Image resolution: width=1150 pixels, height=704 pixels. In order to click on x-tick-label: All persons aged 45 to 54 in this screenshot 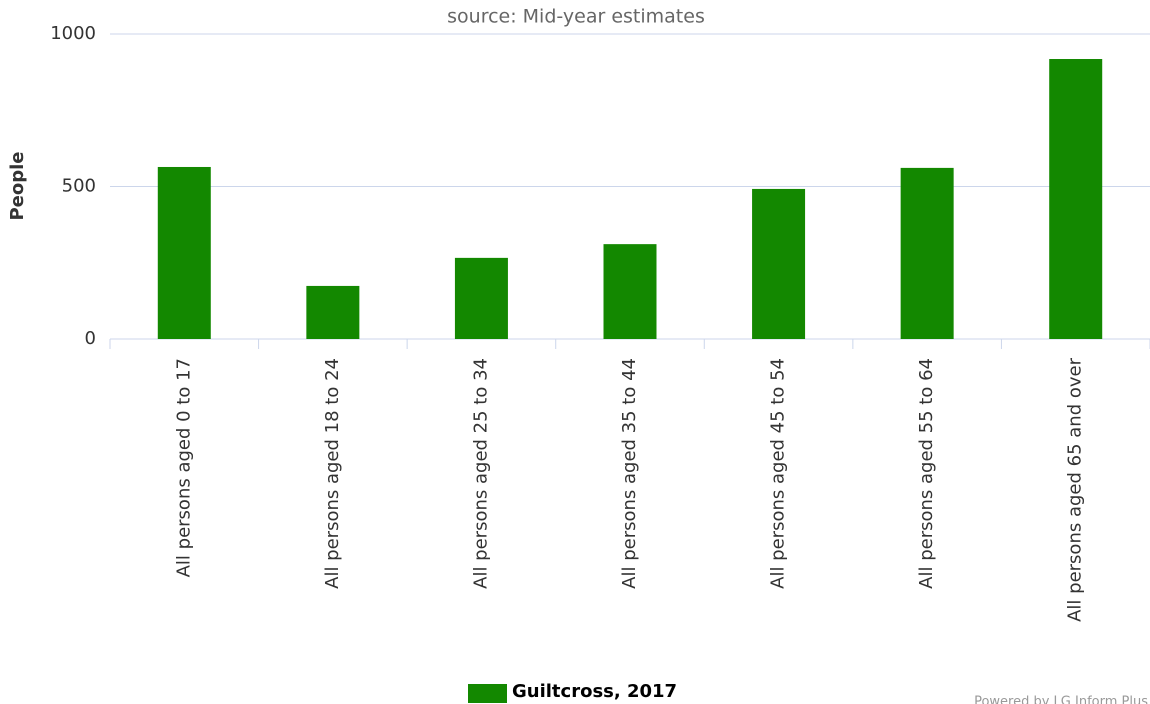, I will do `click(778, 473)`.